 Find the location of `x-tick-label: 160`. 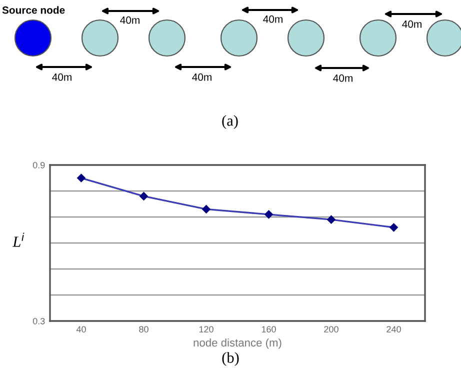

x-tick-label: 160 is located at coordinates (269, 329).